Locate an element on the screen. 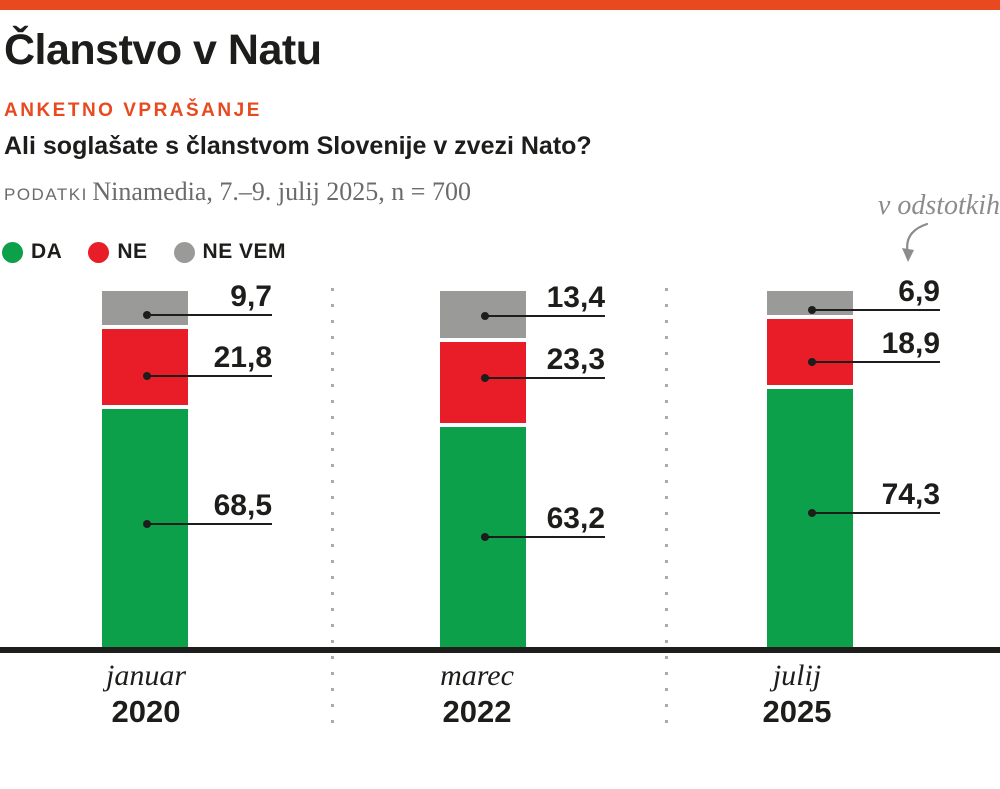  value-label: 23,3 is located at coordinates (575, 359).